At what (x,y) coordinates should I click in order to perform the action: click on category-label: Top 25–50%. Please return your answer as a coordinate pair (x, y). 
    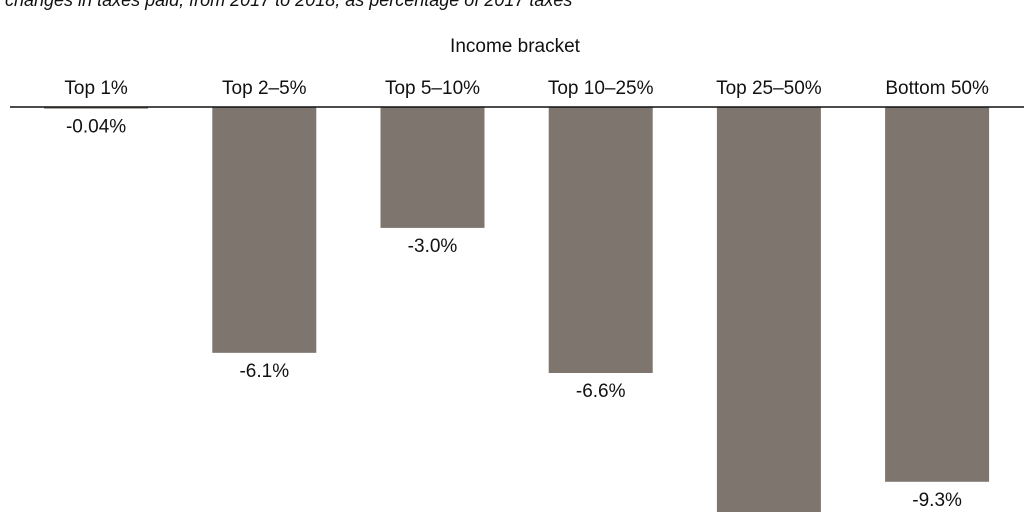
    Looking at the image, I should click on (769, 88).